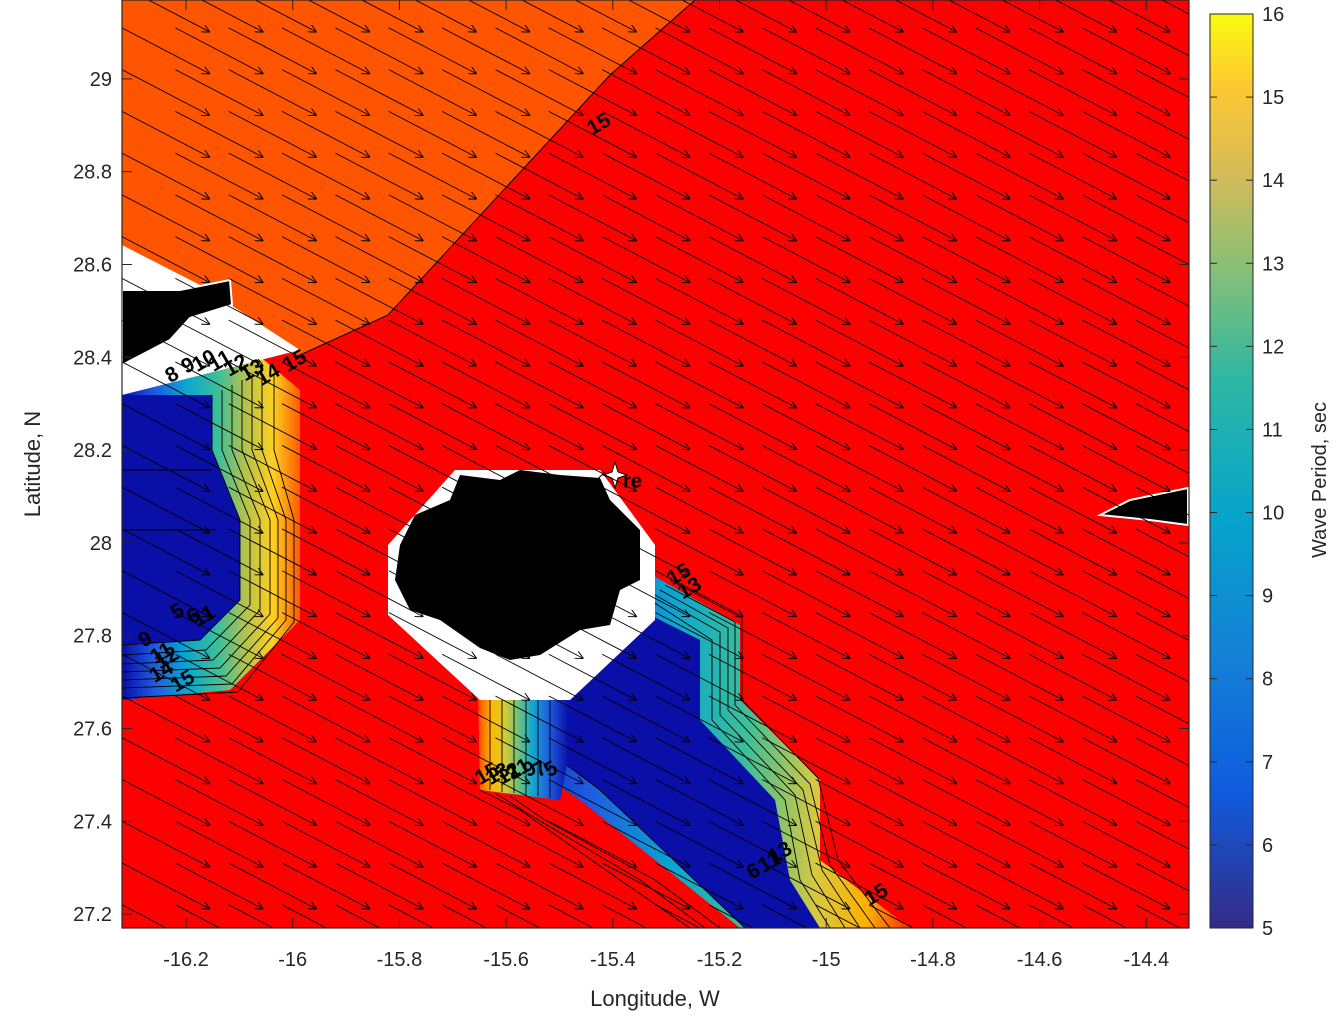 Image resolution: width=1343 pixels, height=1024 pixels. What do you see at coordinates (1147, 960) in the screenshot?
I see `x-tick-label: -14.4` at bounding box center [1147, 960].